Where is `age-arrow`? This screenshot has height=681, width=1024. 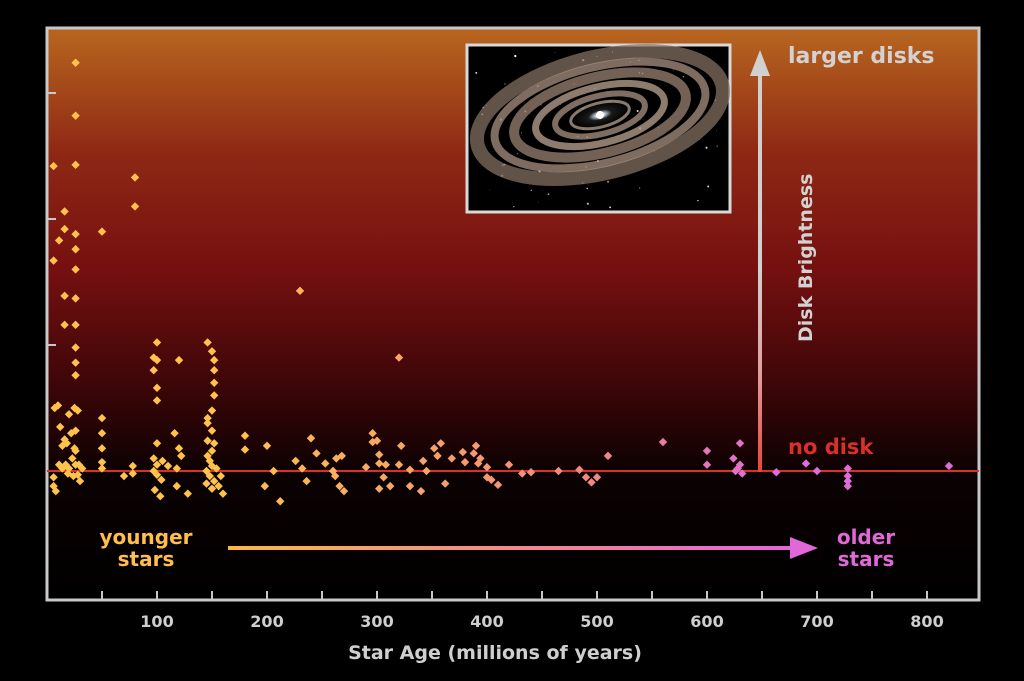
age-arrow is located at coordinates (523, 548).